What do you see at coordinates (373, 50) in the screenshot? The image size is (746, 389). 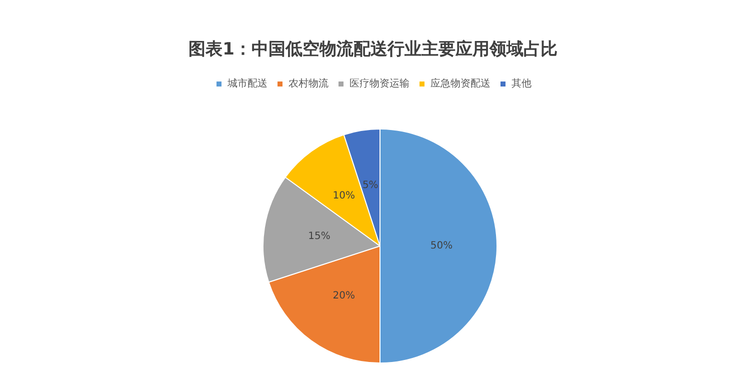 I see `chart-title: 图表1：中国低空物流配送行业主要应用领域占比` at bounding box center [373, 50].